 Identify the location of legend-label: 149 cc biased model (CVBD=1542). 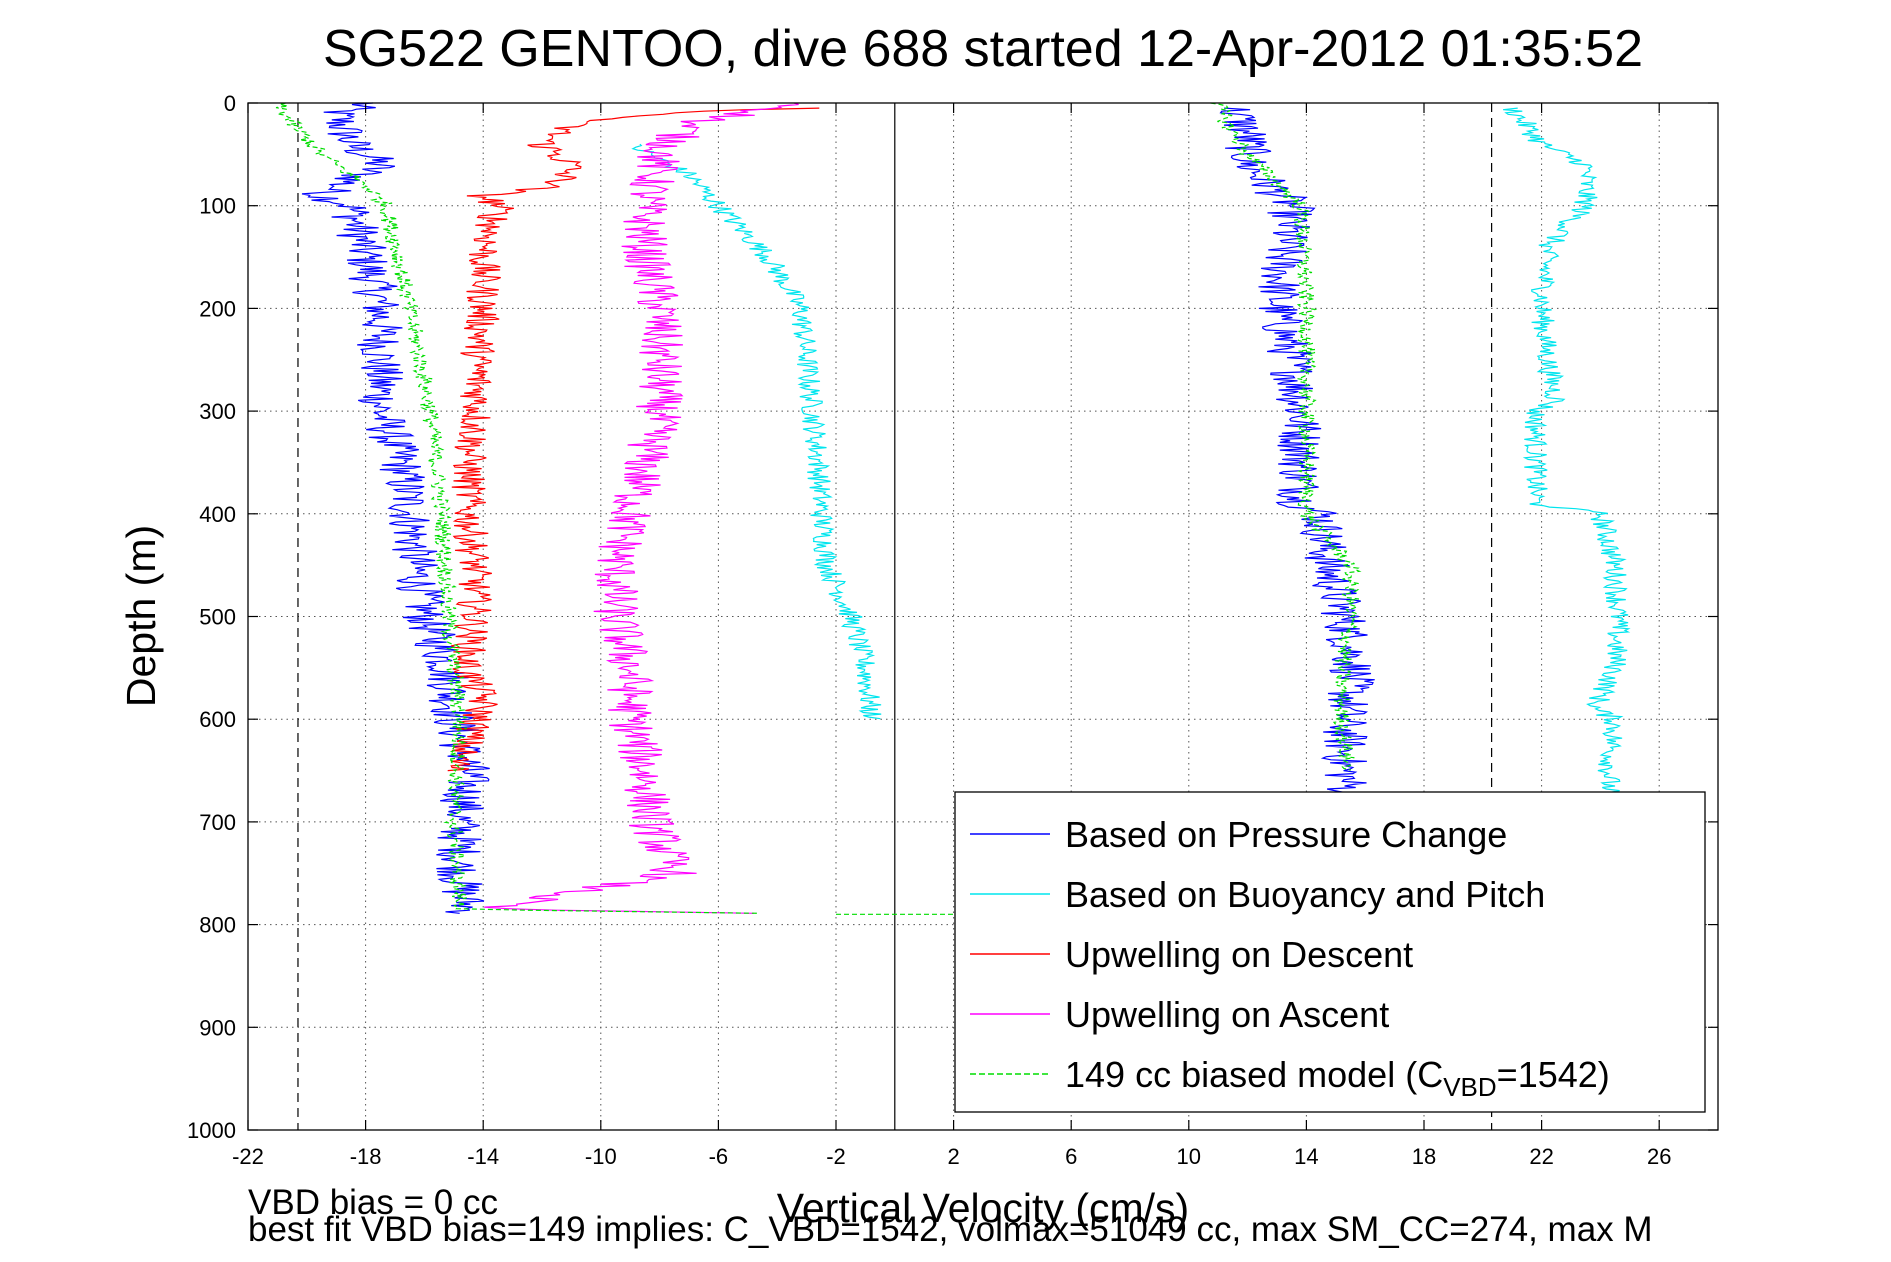
(1337, 1078).